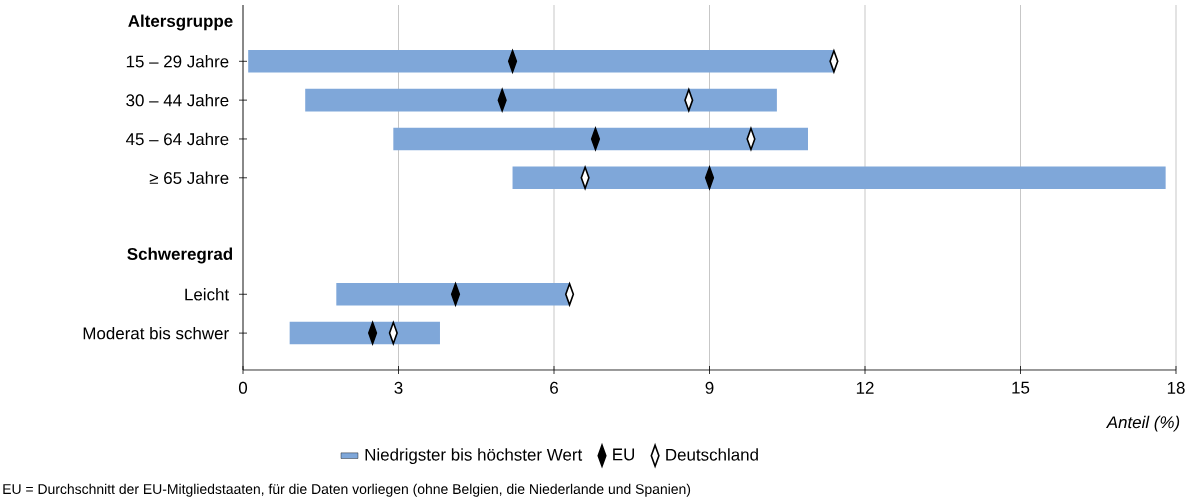  I want to click on y-tick-label: 30 – 44 Jahre, so click(177, 100).